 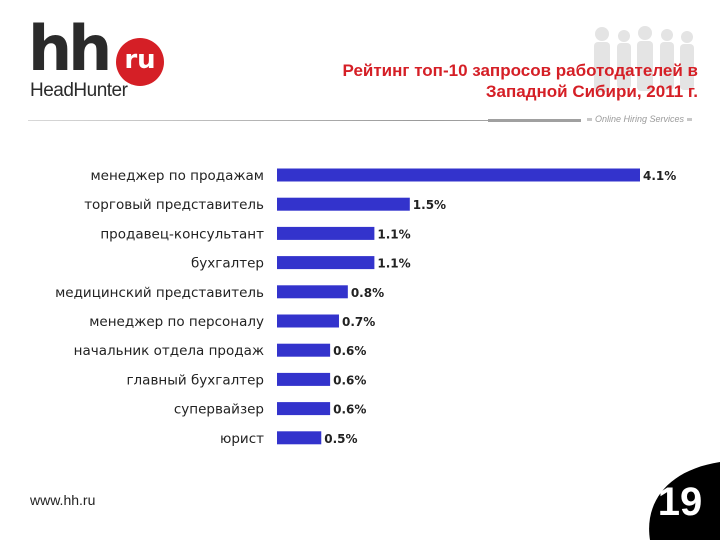 I want to click on tagline-dot-right, so click(x=689, y=120).